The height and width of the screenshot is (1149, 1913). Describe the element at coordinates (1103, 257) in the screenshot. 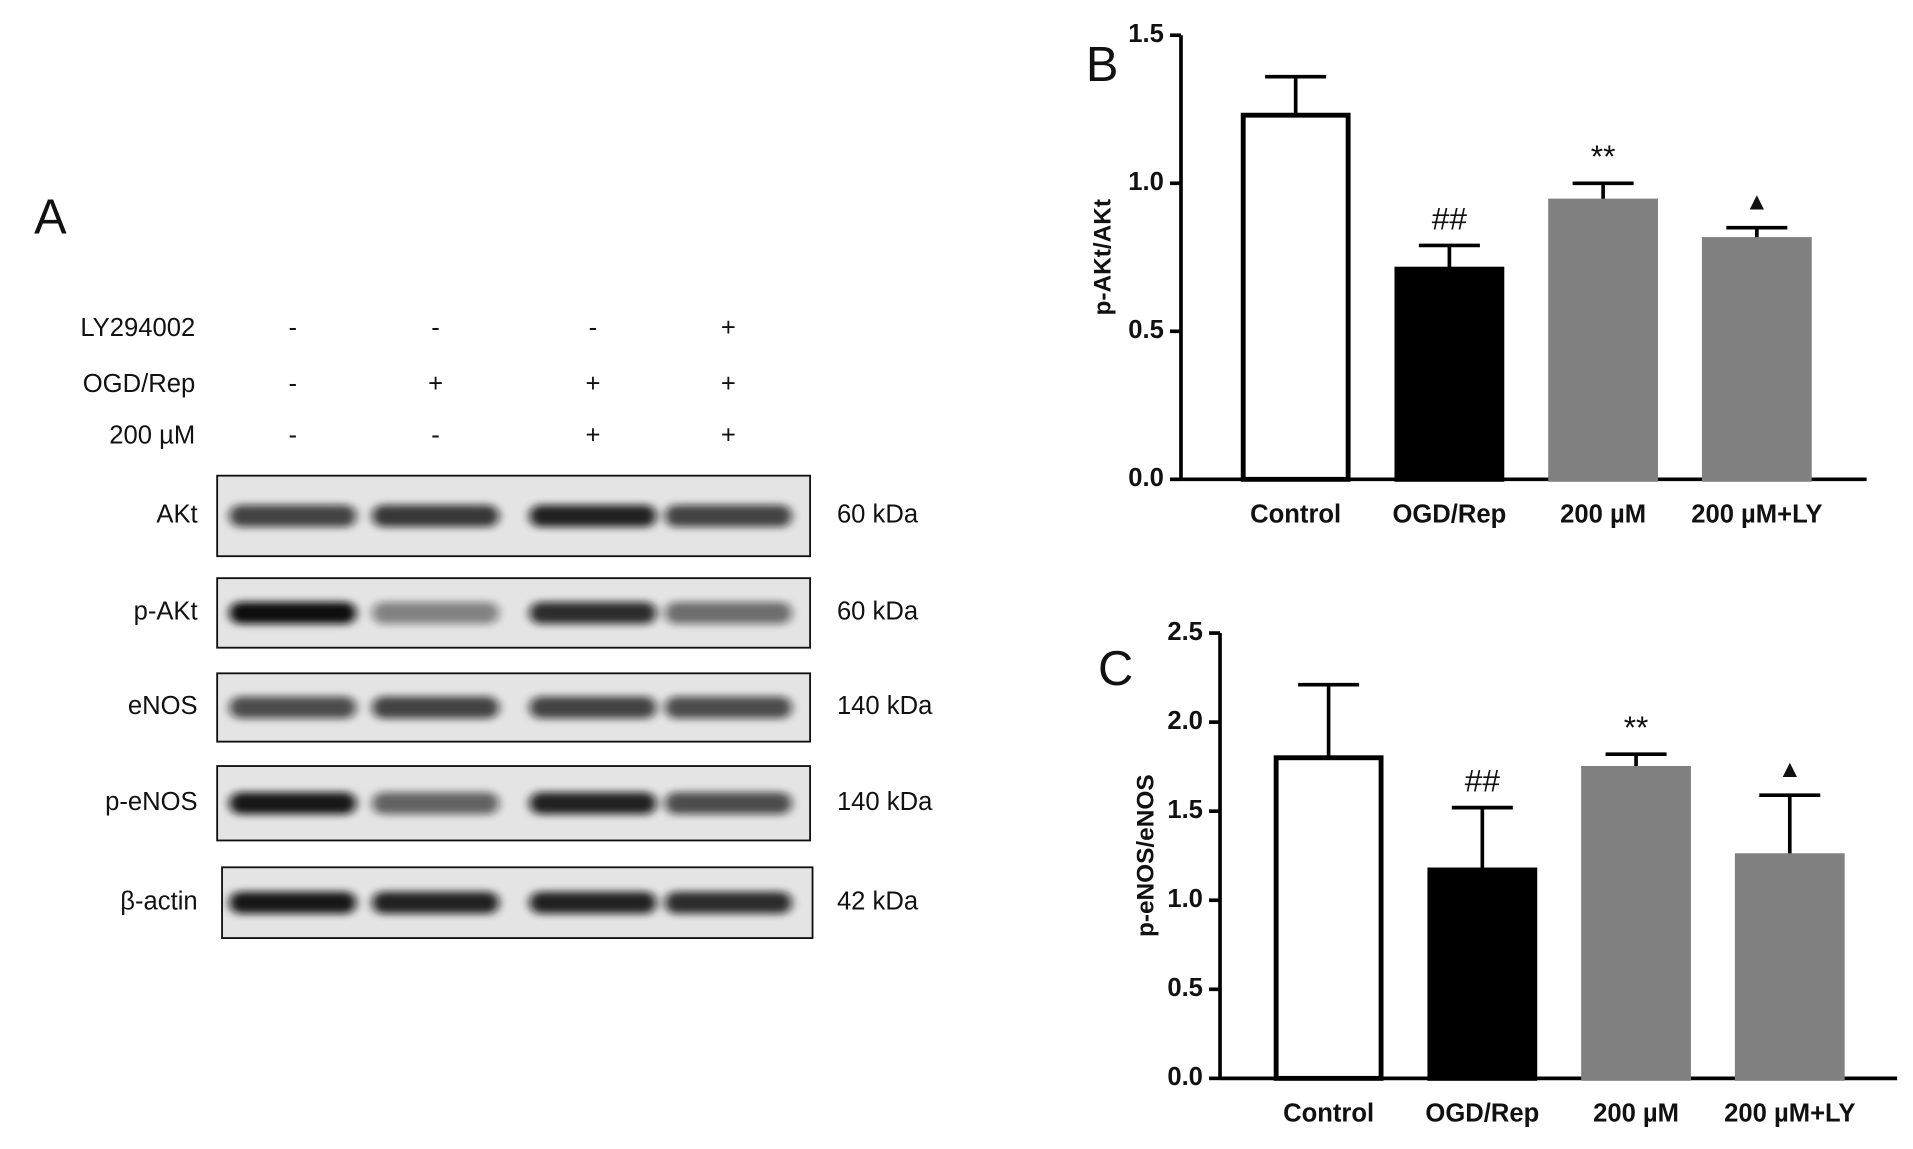

I see `y-axis-title: p-AKt/AKt` at that location.